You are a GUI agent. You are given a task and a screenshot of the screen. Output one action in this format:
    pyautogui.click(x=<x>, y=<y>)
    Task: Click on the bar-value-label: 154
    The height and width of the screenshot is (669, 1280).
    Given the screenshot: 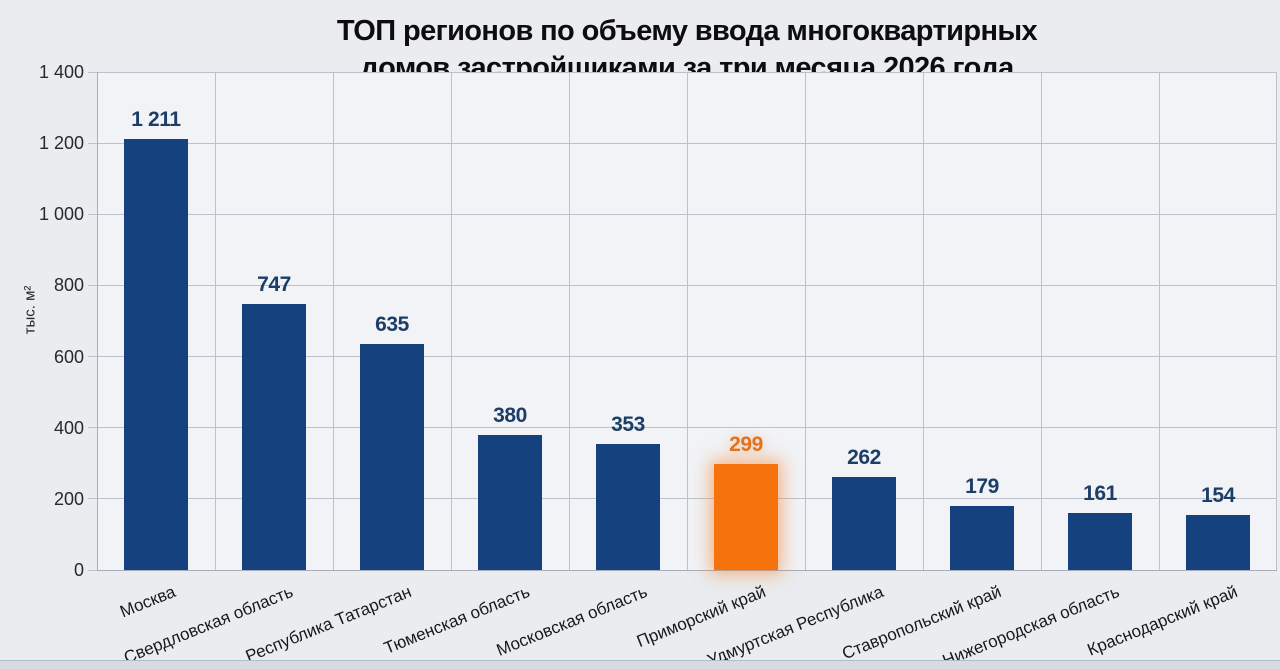 What is the action you would take?
    pyautogui.click(x=1218, y=496)
    